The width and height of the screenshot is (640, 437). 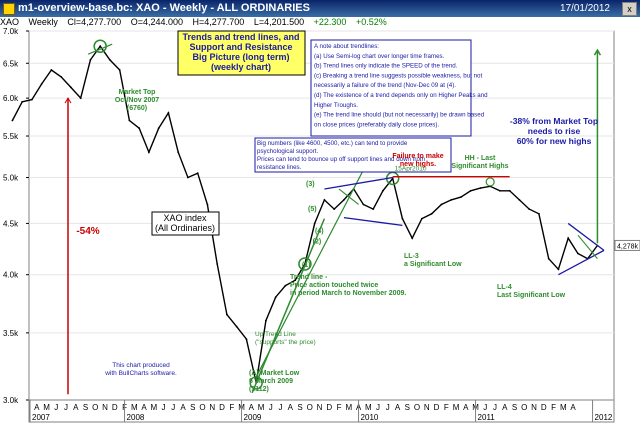 What do you see at coordinates (94, 22) in the screenshot?
I see `quote-close: Cl=4,277.700` at bounding box center [94, 22].